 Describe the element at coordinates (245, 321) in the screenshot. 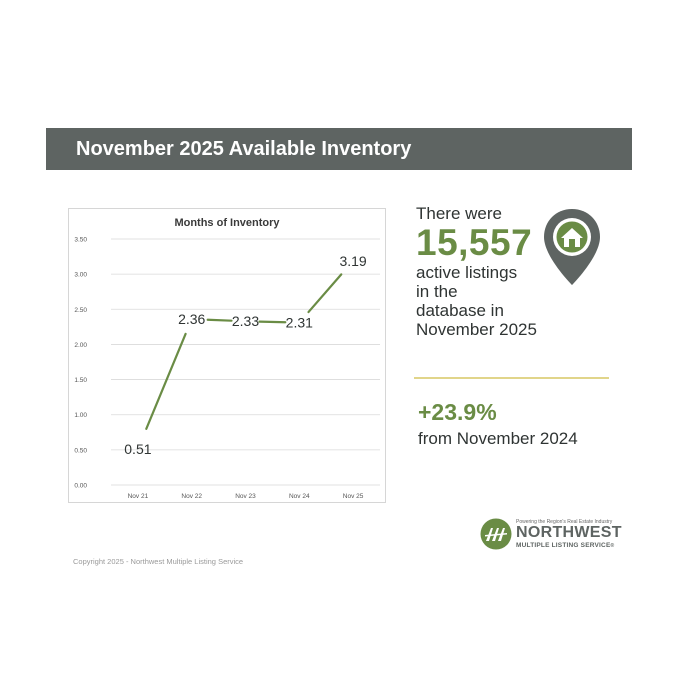

I see `data-label: 2.33` at that location.